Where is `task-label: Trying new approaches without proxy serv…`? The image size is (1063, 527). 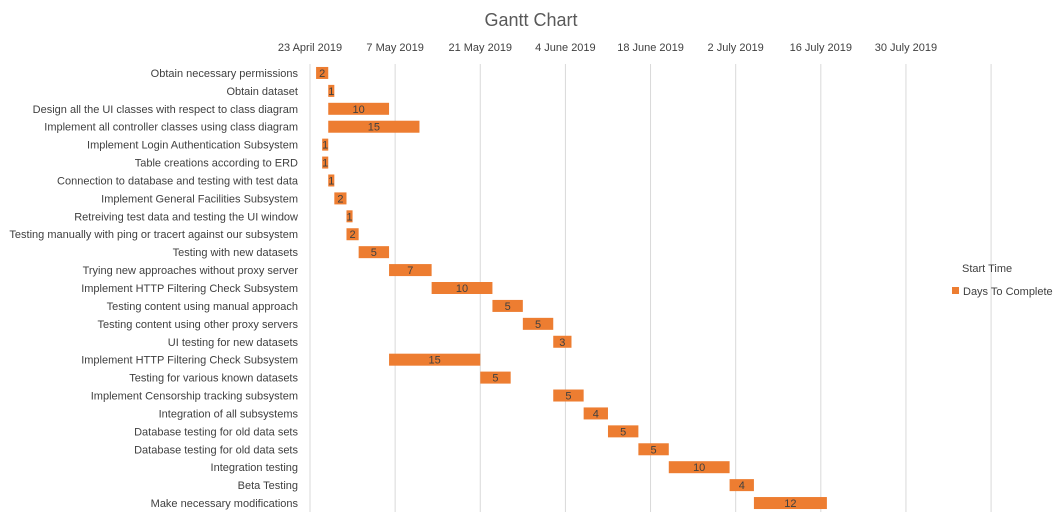 task-label: Trying new approaches without proxy serv… is located at coordinates (191, 271).